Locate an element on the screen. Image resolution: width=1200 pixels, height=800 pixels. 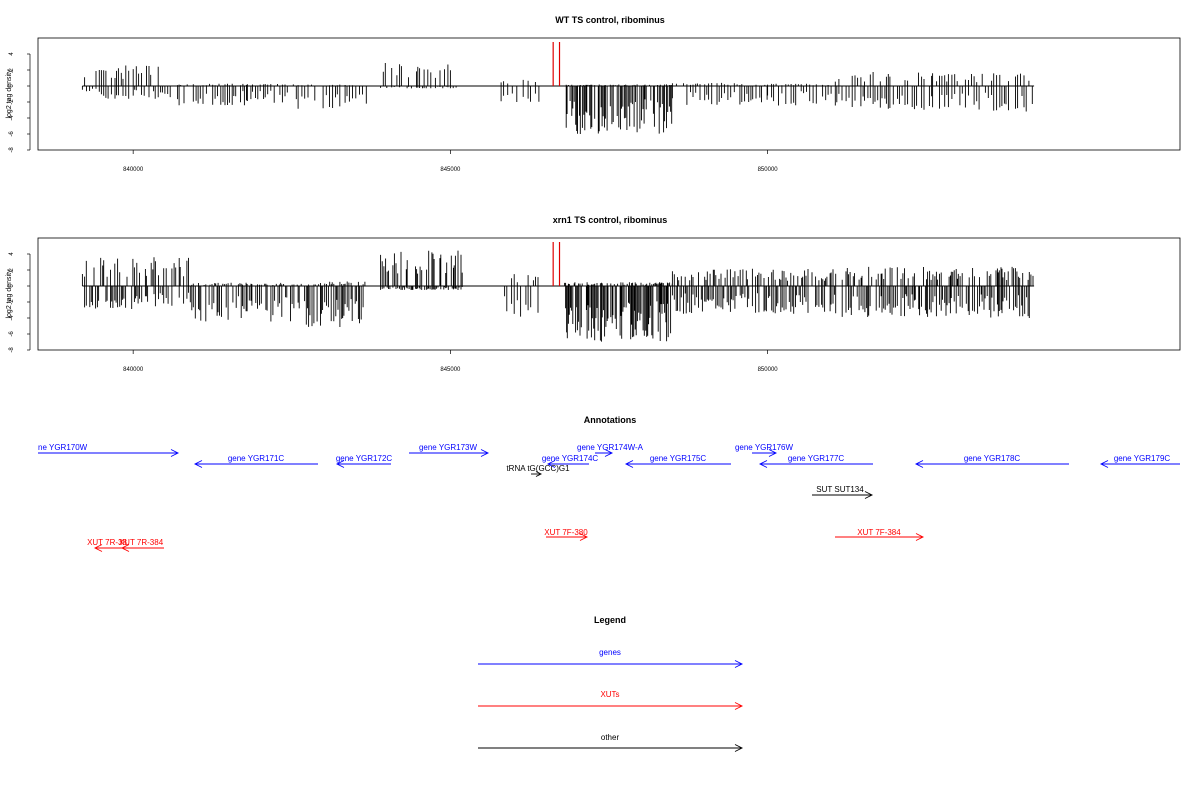
xut-label: XUT 7F-384 is located at coordinates (879, 532).